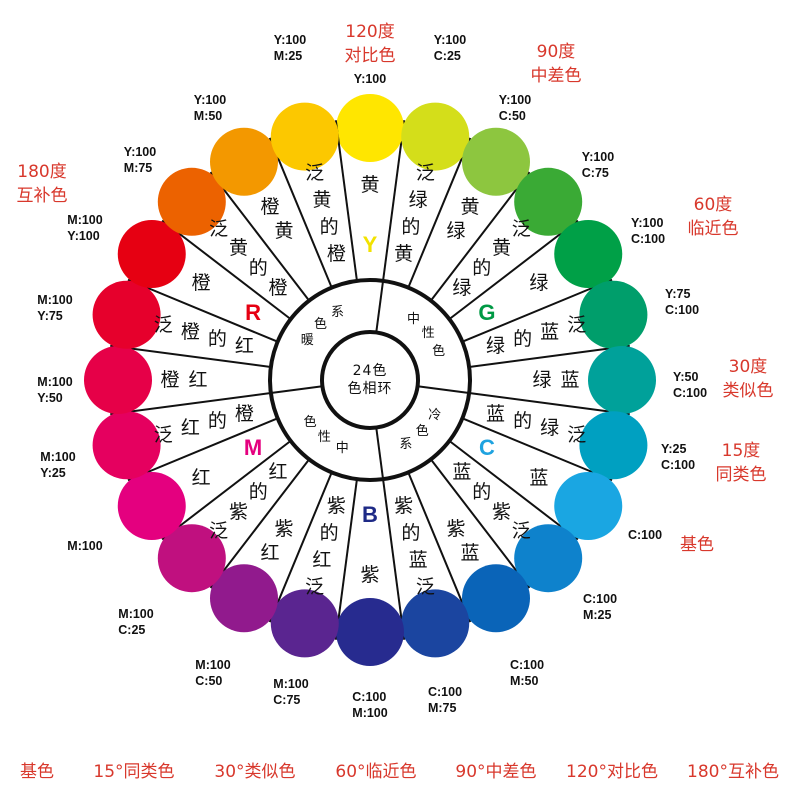  I want to click on primary-letter: C, so click(486, 447).